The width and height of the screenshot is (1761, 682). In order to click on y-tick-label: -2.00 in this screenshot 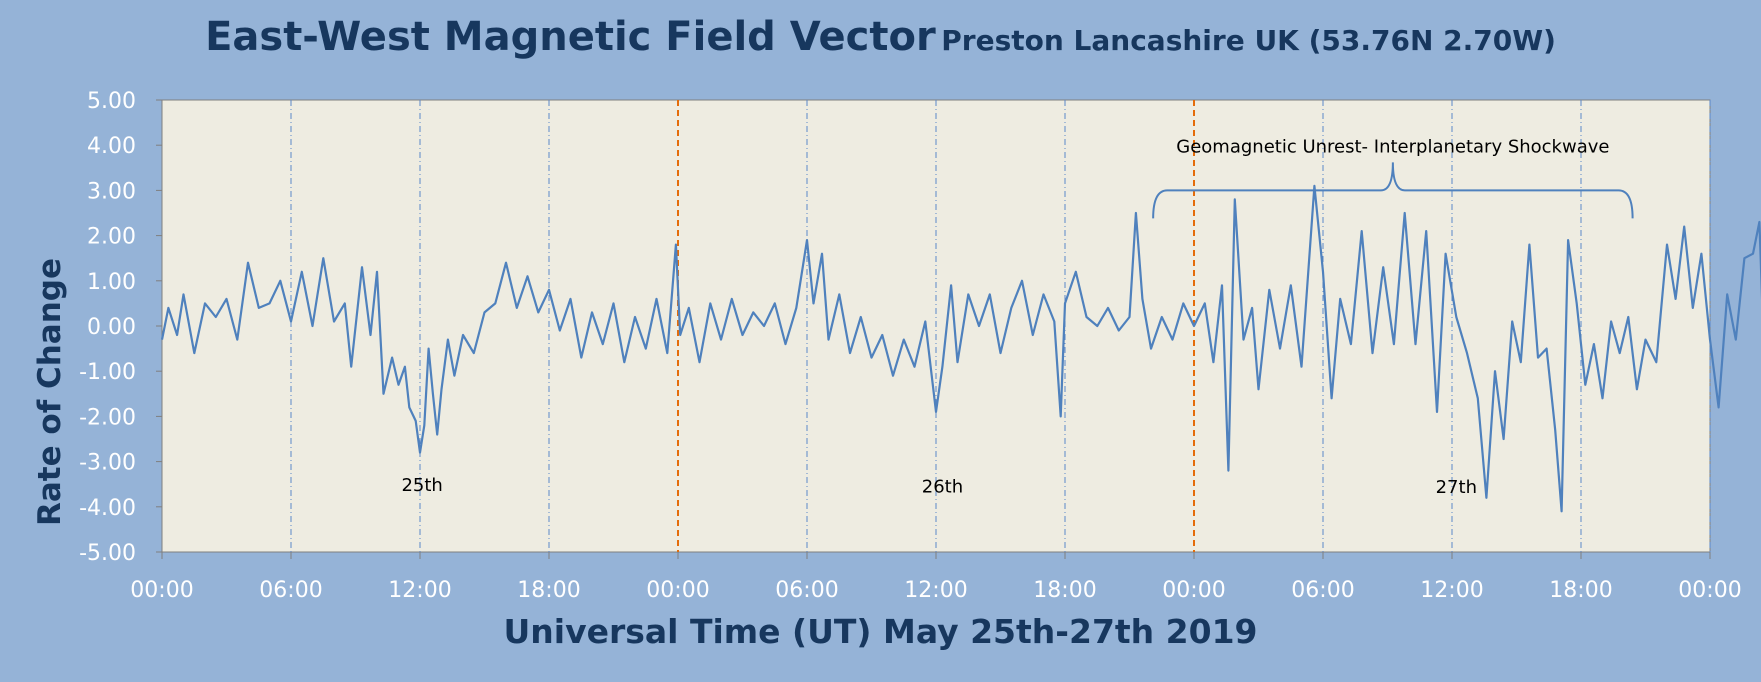, I will do `click(107, 417)`.